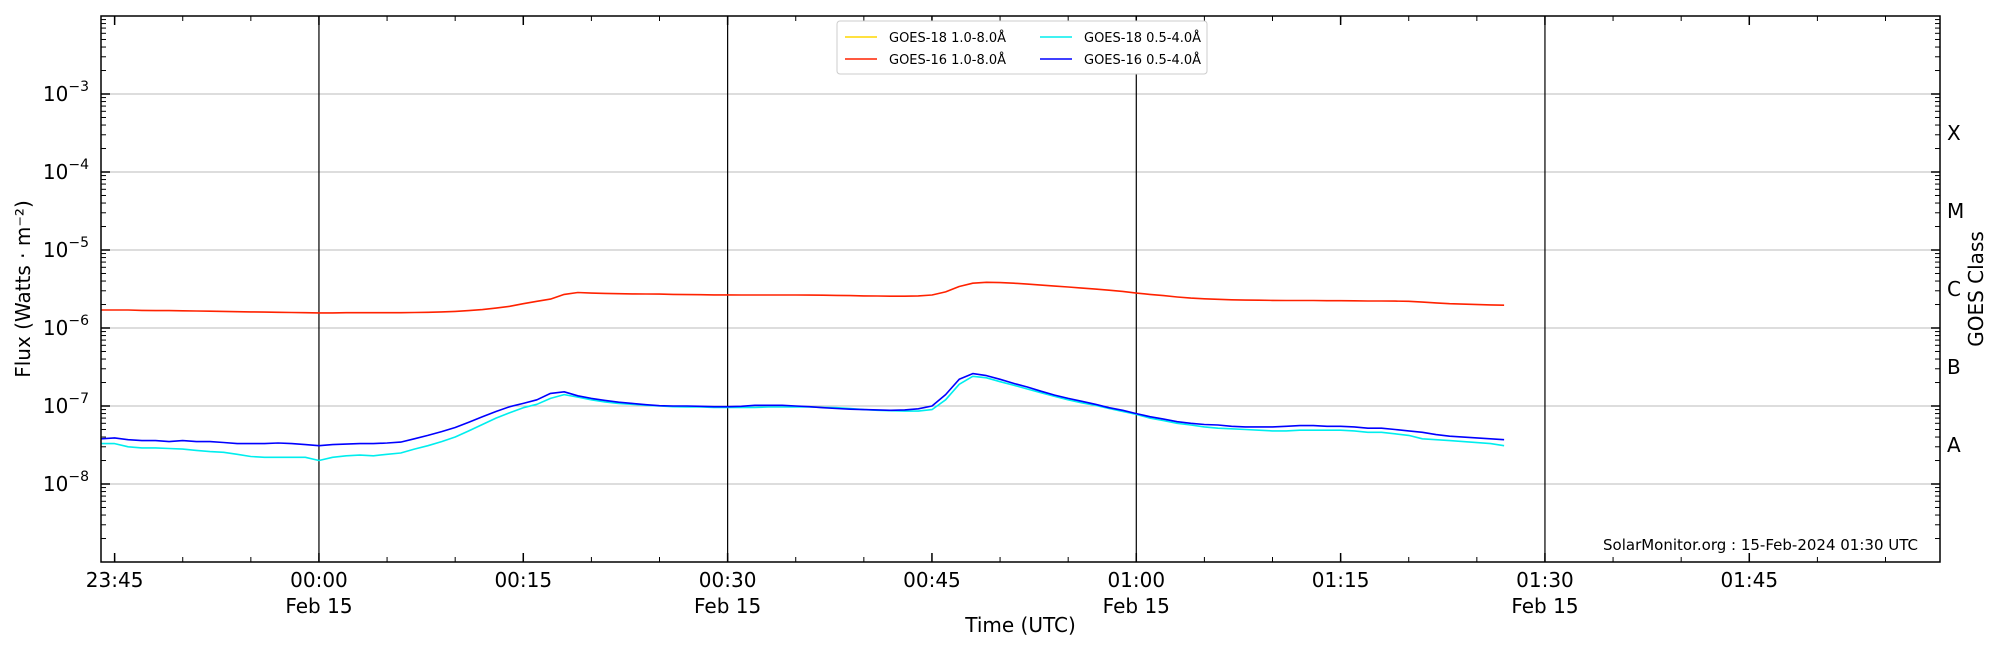  I want to click on legend-label: GOES-18 1.0-8.0Å, so click(947, 38).